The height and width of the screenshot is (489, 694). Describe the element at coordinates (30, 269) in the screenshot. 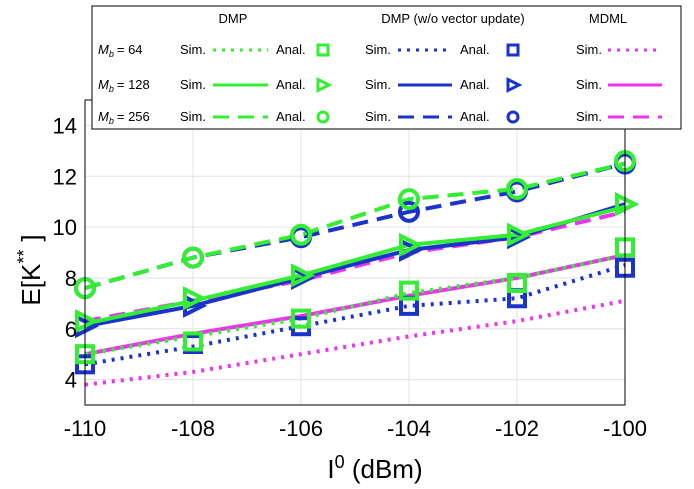

I see `y-axis-label: E[K**]` at that location.